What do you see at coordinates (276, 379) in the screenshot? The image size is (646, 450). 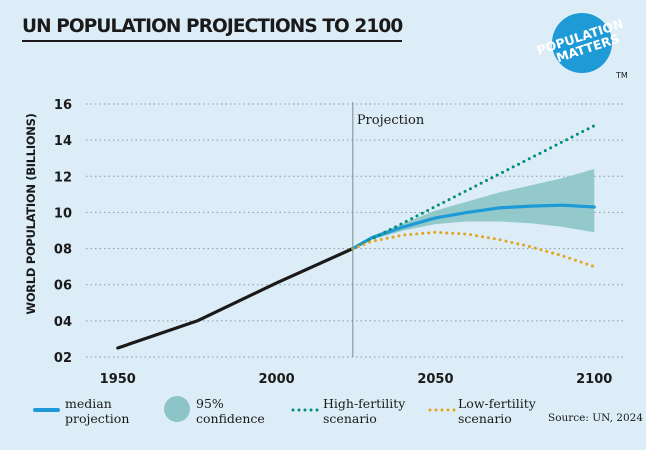 I see `x-tick-2000: 2000` at bounding box center [276, 379].